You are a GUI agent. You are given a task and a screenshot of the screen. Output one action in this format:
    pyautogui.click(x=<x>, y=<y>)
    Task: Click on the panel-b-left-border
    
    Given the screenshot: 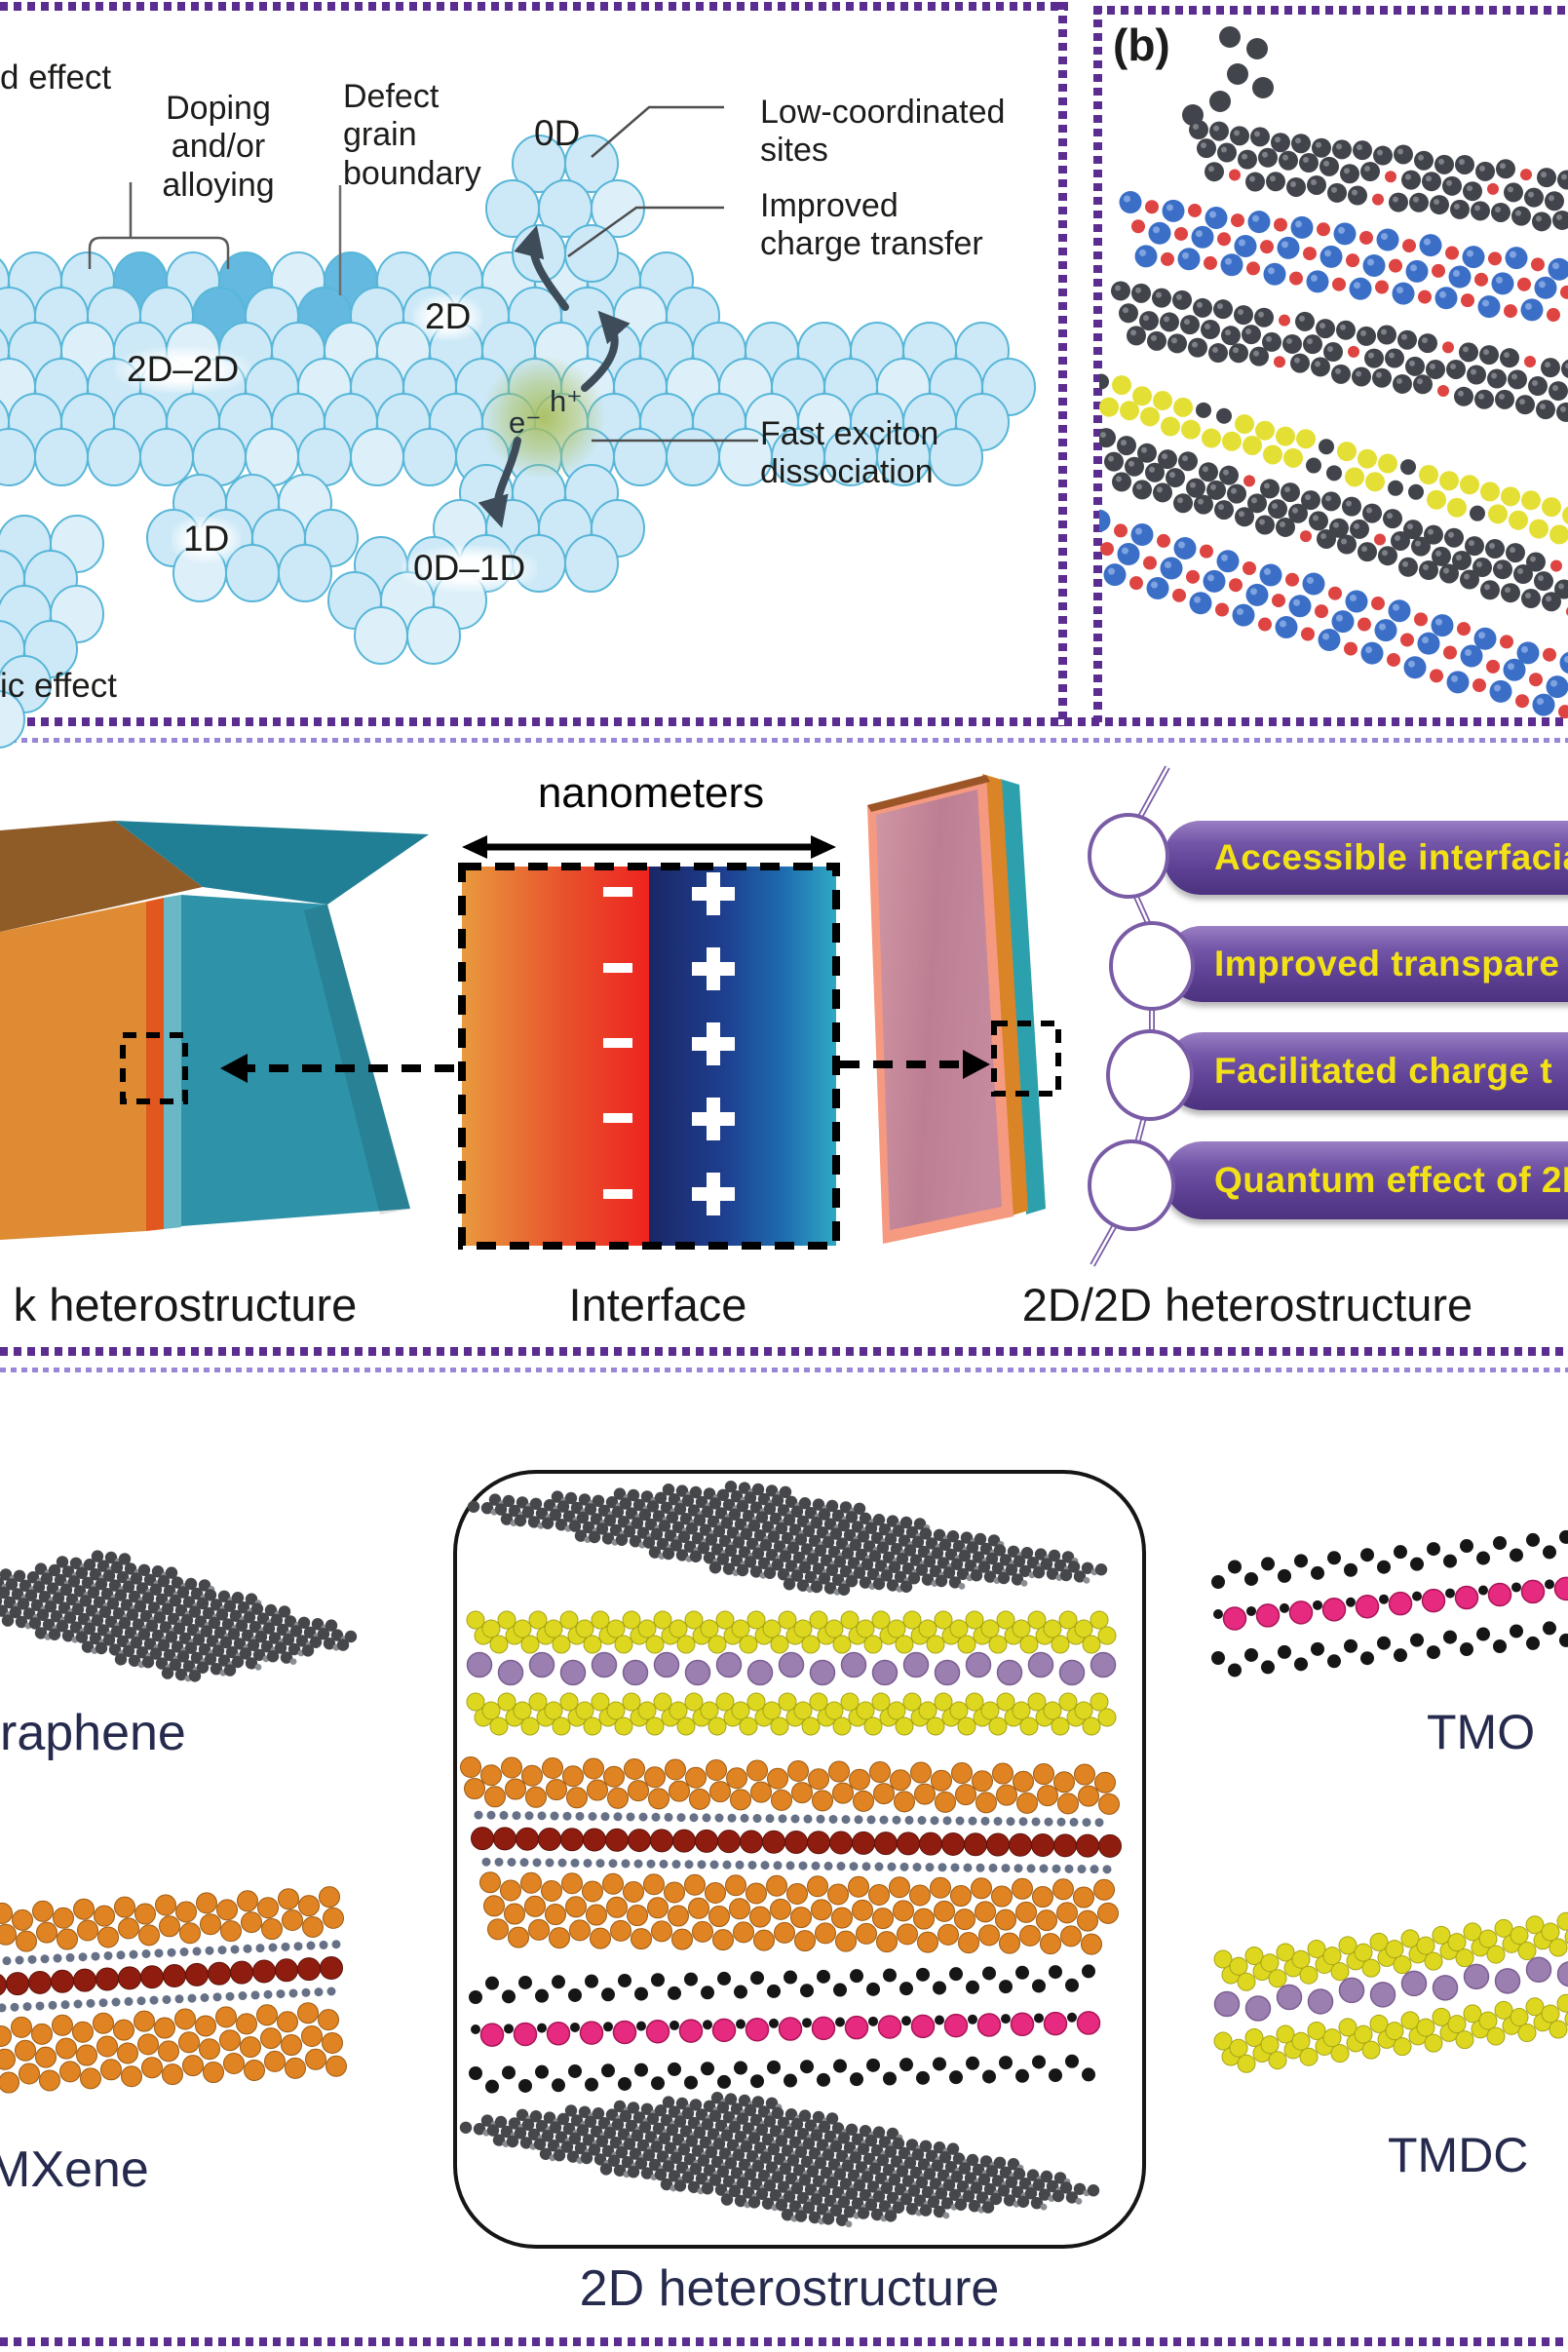 What is the action you would take?
    pyautogui.click(x=1097, y=364)
    